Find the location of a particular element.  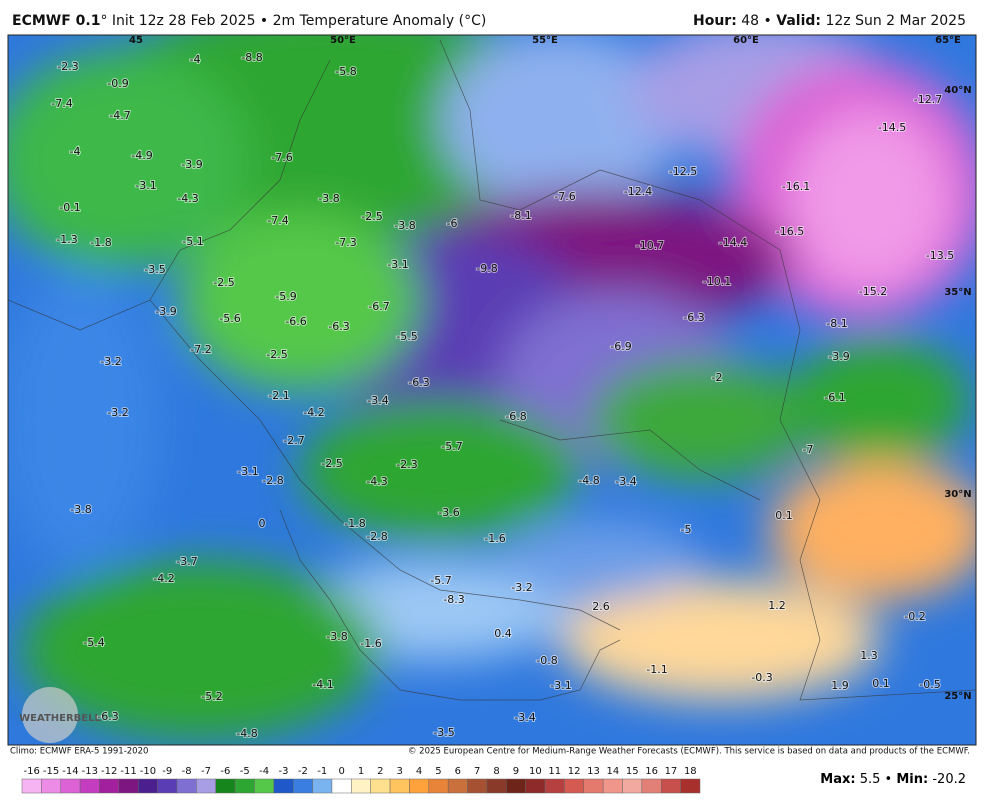

anomaly-value: -8.8 is located at coordinates (251, 57).